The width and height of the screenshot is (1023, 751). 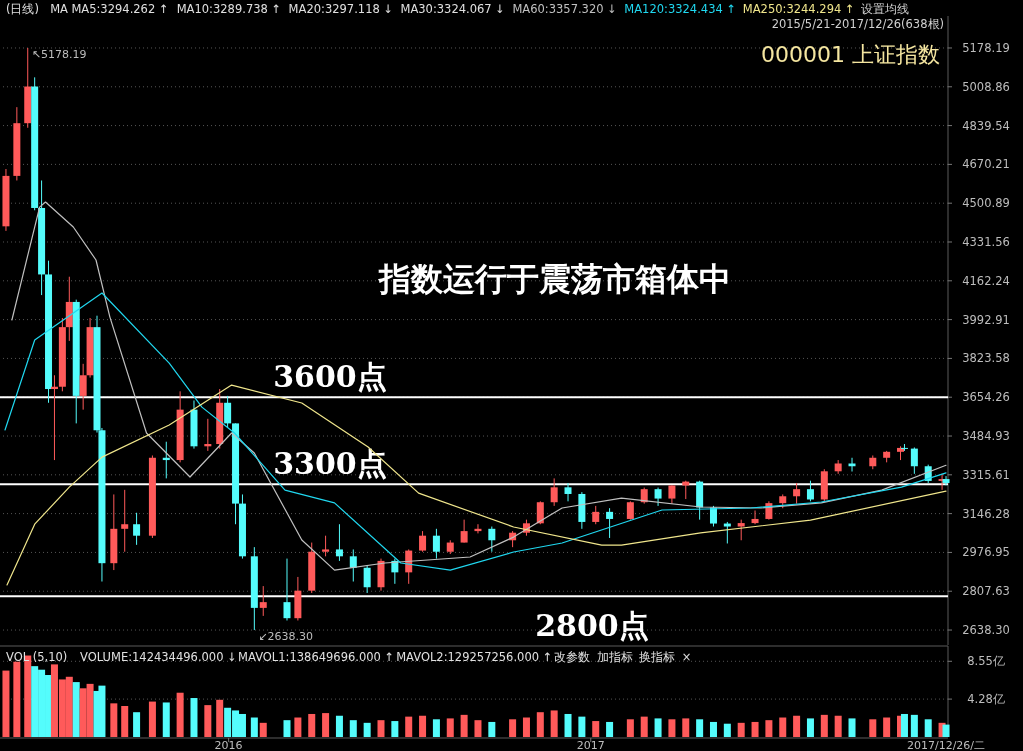 What do you see at coordinates (798, 9) in the screenshot?
I see `text: MA250:3244.294 ↑` at bounding box center [798, 9].